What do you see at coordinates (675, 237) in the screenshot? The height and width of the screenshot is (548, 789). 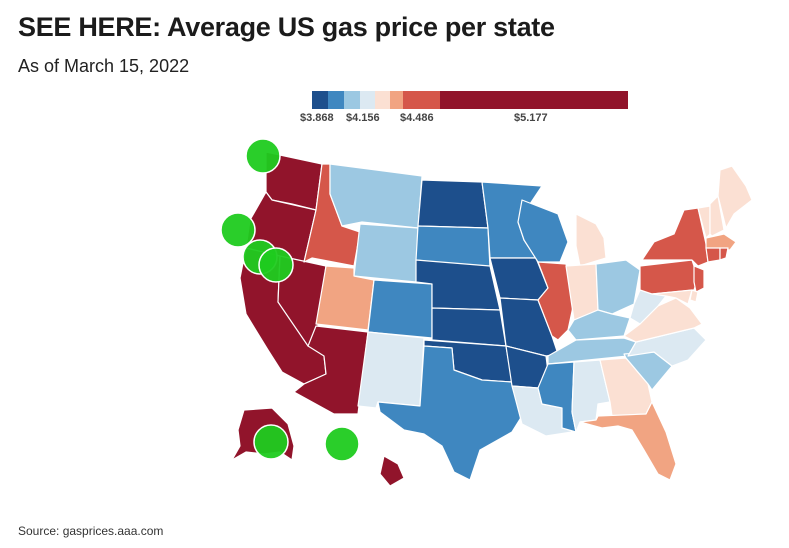 I see `state-new-york` at bounding box center [675, 237].